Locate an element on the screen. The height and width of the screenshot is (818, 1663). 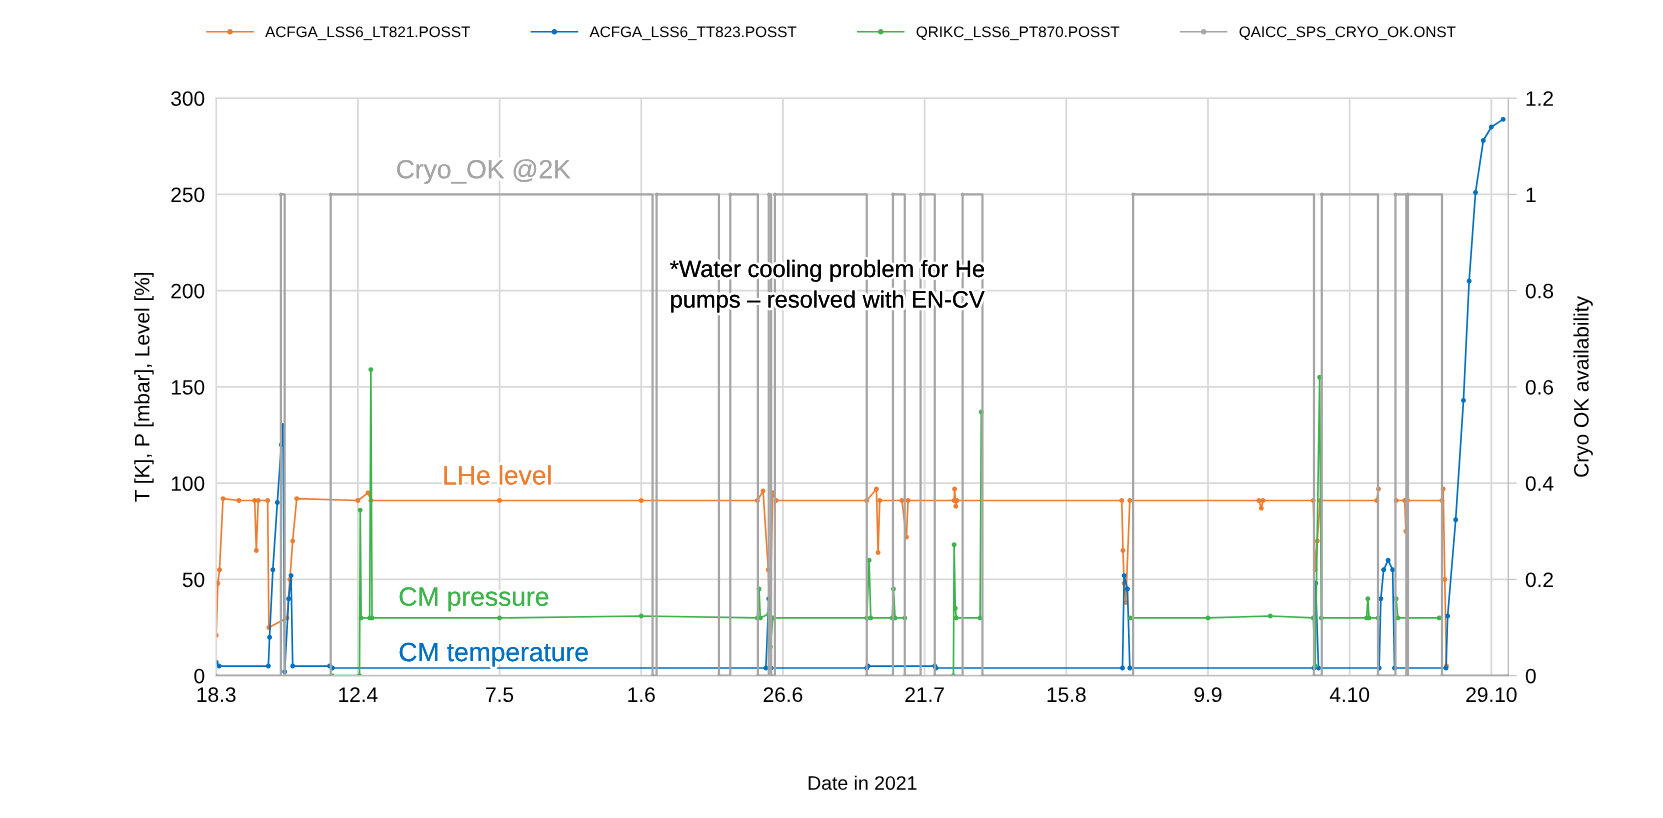
legend-label: QAICC_SPS_CRYO_OK.ONST is located at coordinates (1347, 33).